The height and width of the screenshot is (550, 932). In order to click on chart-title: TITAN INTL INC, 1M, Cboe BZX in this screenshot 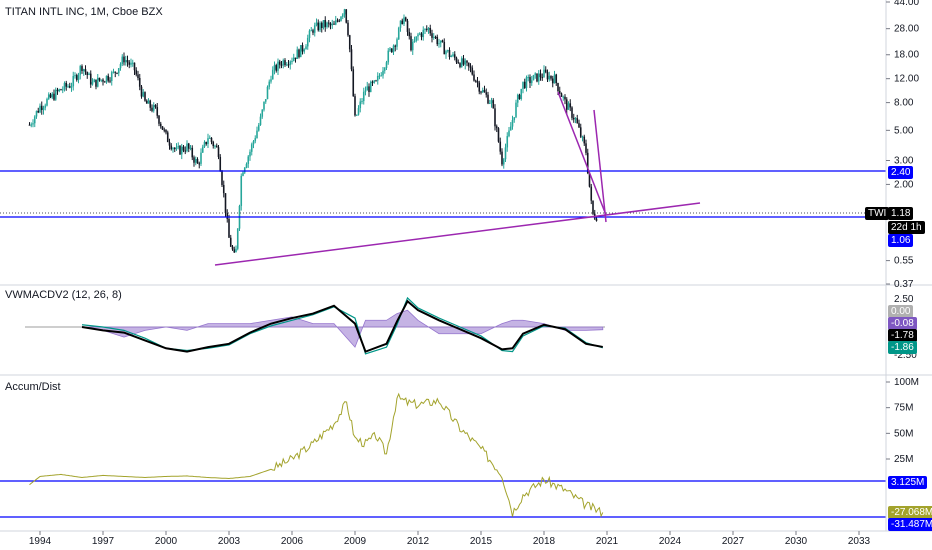, I will do `click(84, 12)`.